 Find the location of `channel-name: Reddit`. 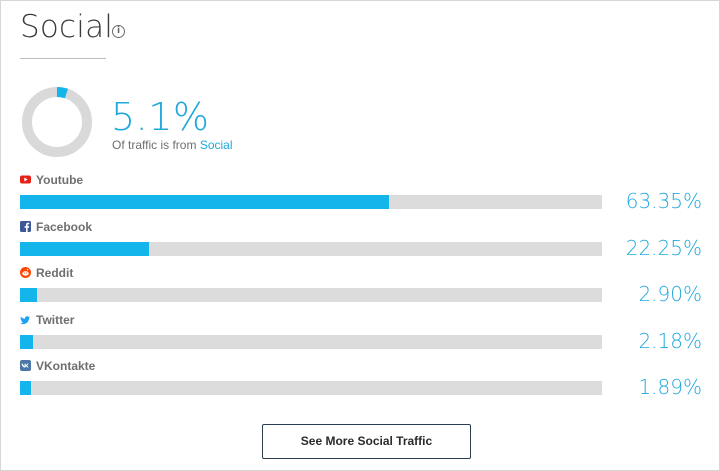

channel-name: Reddit is located at coordinates (55, 273).